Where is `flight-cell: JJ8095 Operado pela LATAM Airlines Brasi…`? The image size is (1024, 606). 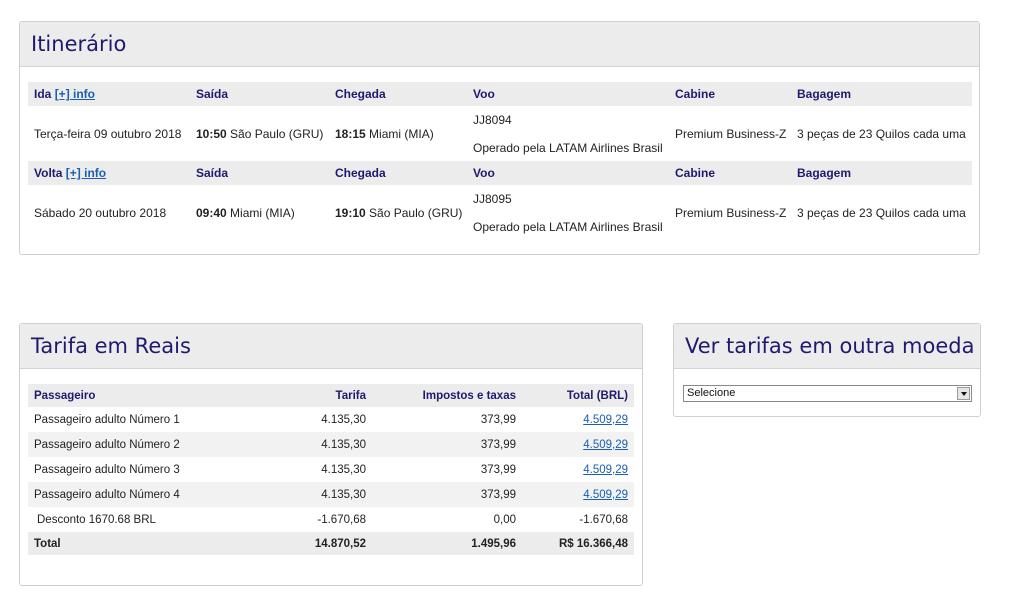
flight-cell: JJ8095 Operado pela LATAM Airlines Brasi… is located at coordinates (568, 212).